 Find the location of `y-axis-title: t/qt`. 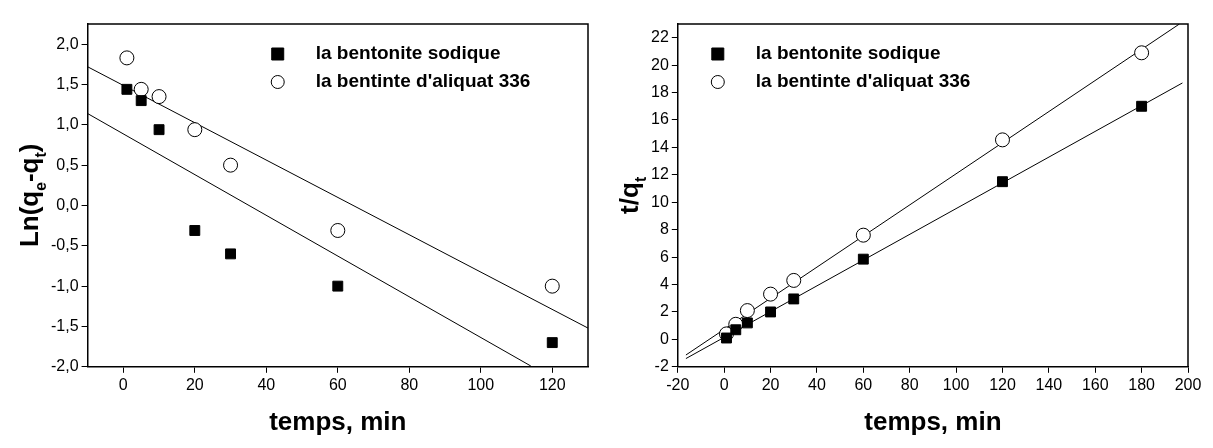

y-axis-title: t/qt is located at coordinates (631, 195).